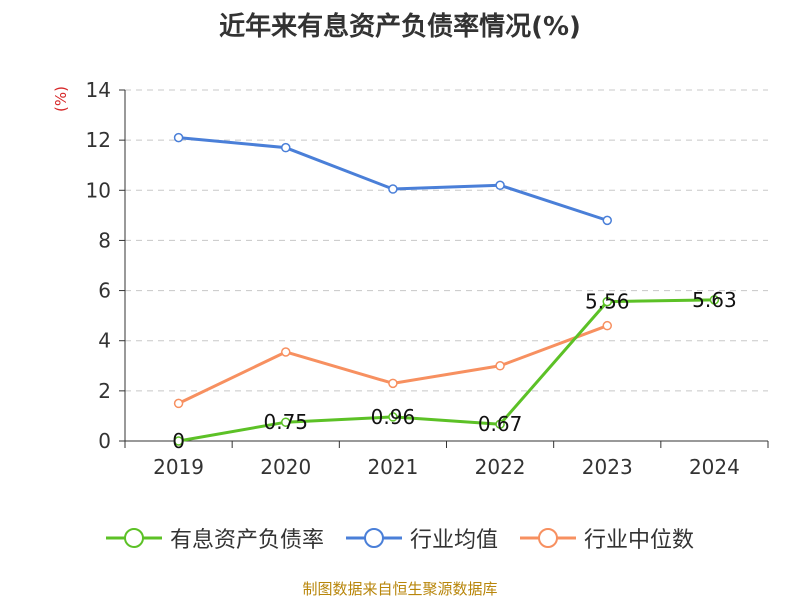 This screenshot has width=800, height=600. Describe the element at coordinates (500, 467) in the screenshot. I see `x-tick-label: 2022` at that location.